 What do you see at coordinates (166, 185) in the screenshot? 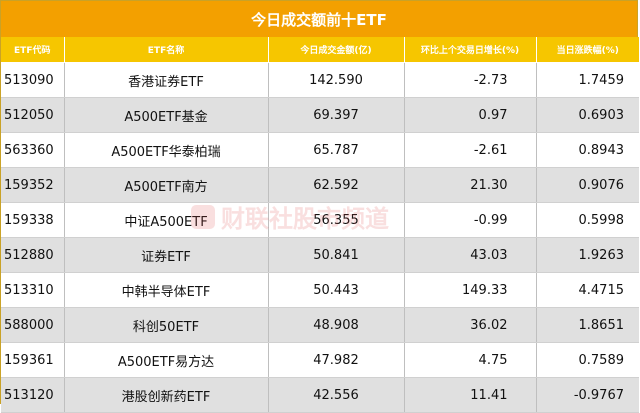
I see `cell-name: A500ETF南方` at bounding box center [166, 185].